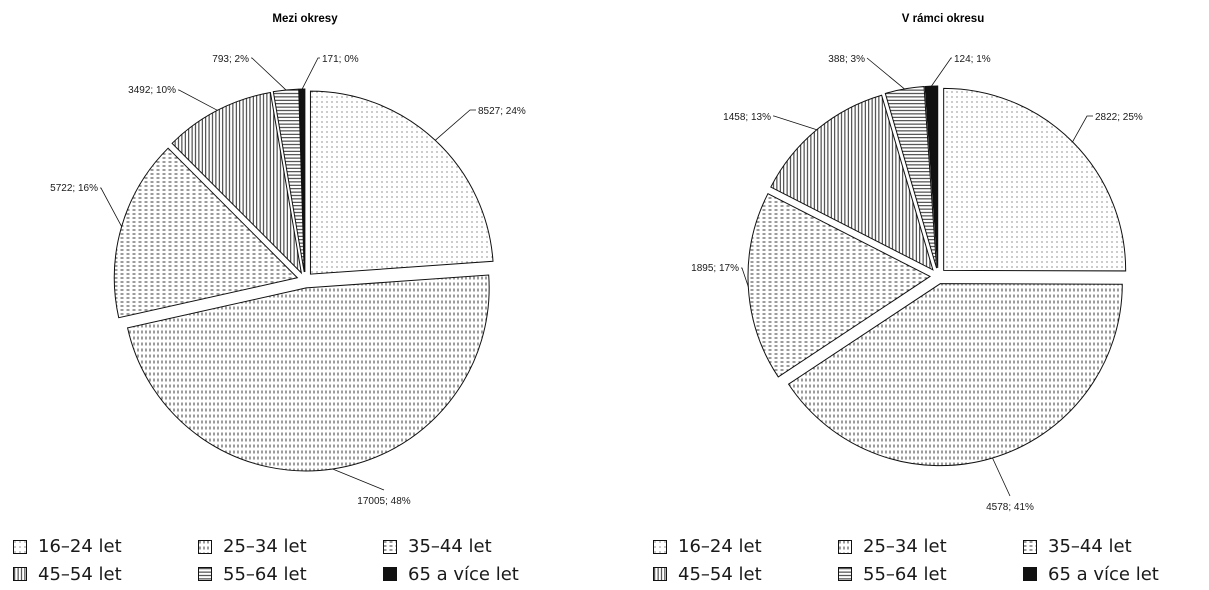 Image resolution: width=1209 pixels, height=590 pixels. I want to click on data-label: 17005; 48%, so click(383, 501).